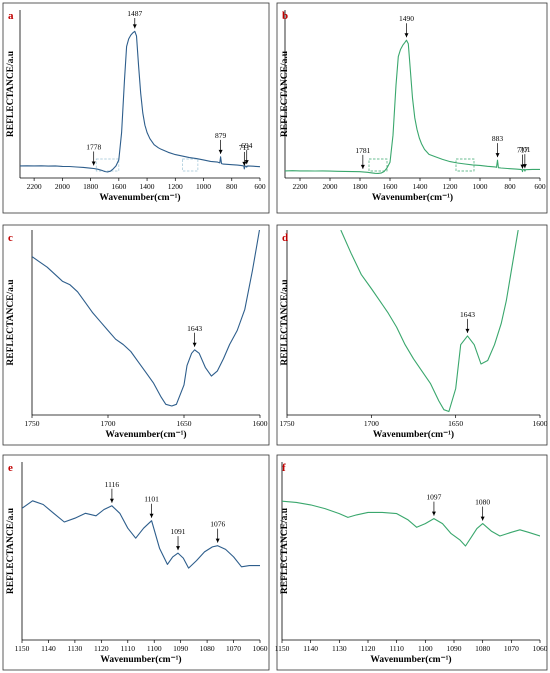 This screenshot has width=550, height=673. I want to click on x-tick-label-e: 1060, so click(260, 648).